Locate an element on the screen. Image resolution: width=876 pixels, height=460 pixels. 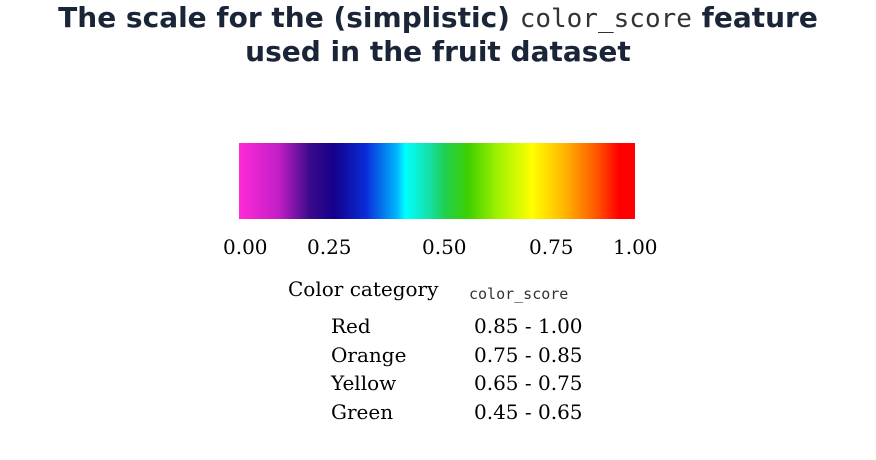
scale-tick-3: 0.75 is located at coordinates (551, 247).